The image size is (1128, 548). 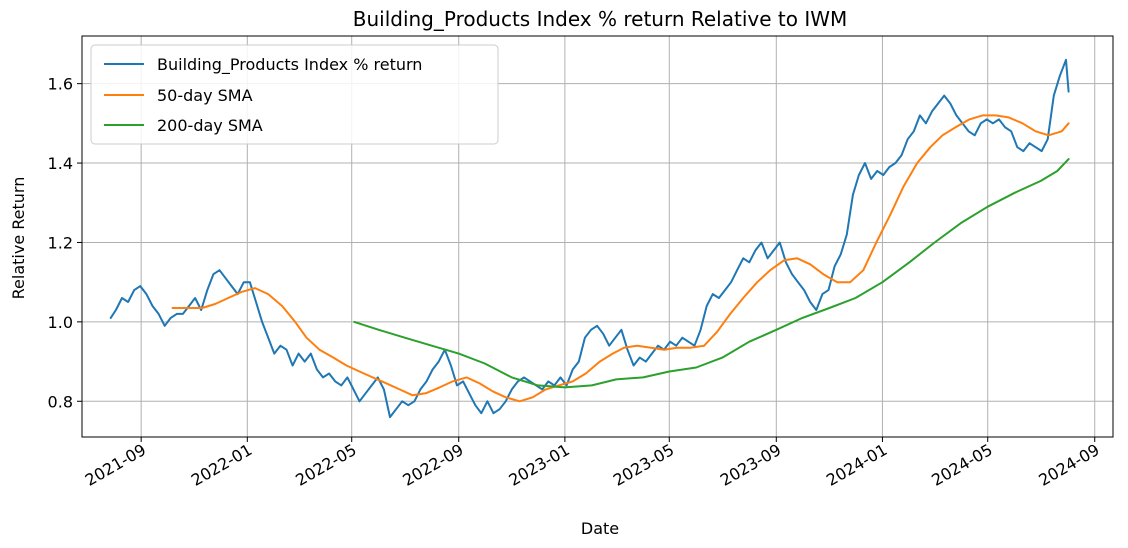 What do you see at coordinates (750, 465) in the screenshot?
I see `x-tick-label: 2023-09` at bounding box center [750, 465].